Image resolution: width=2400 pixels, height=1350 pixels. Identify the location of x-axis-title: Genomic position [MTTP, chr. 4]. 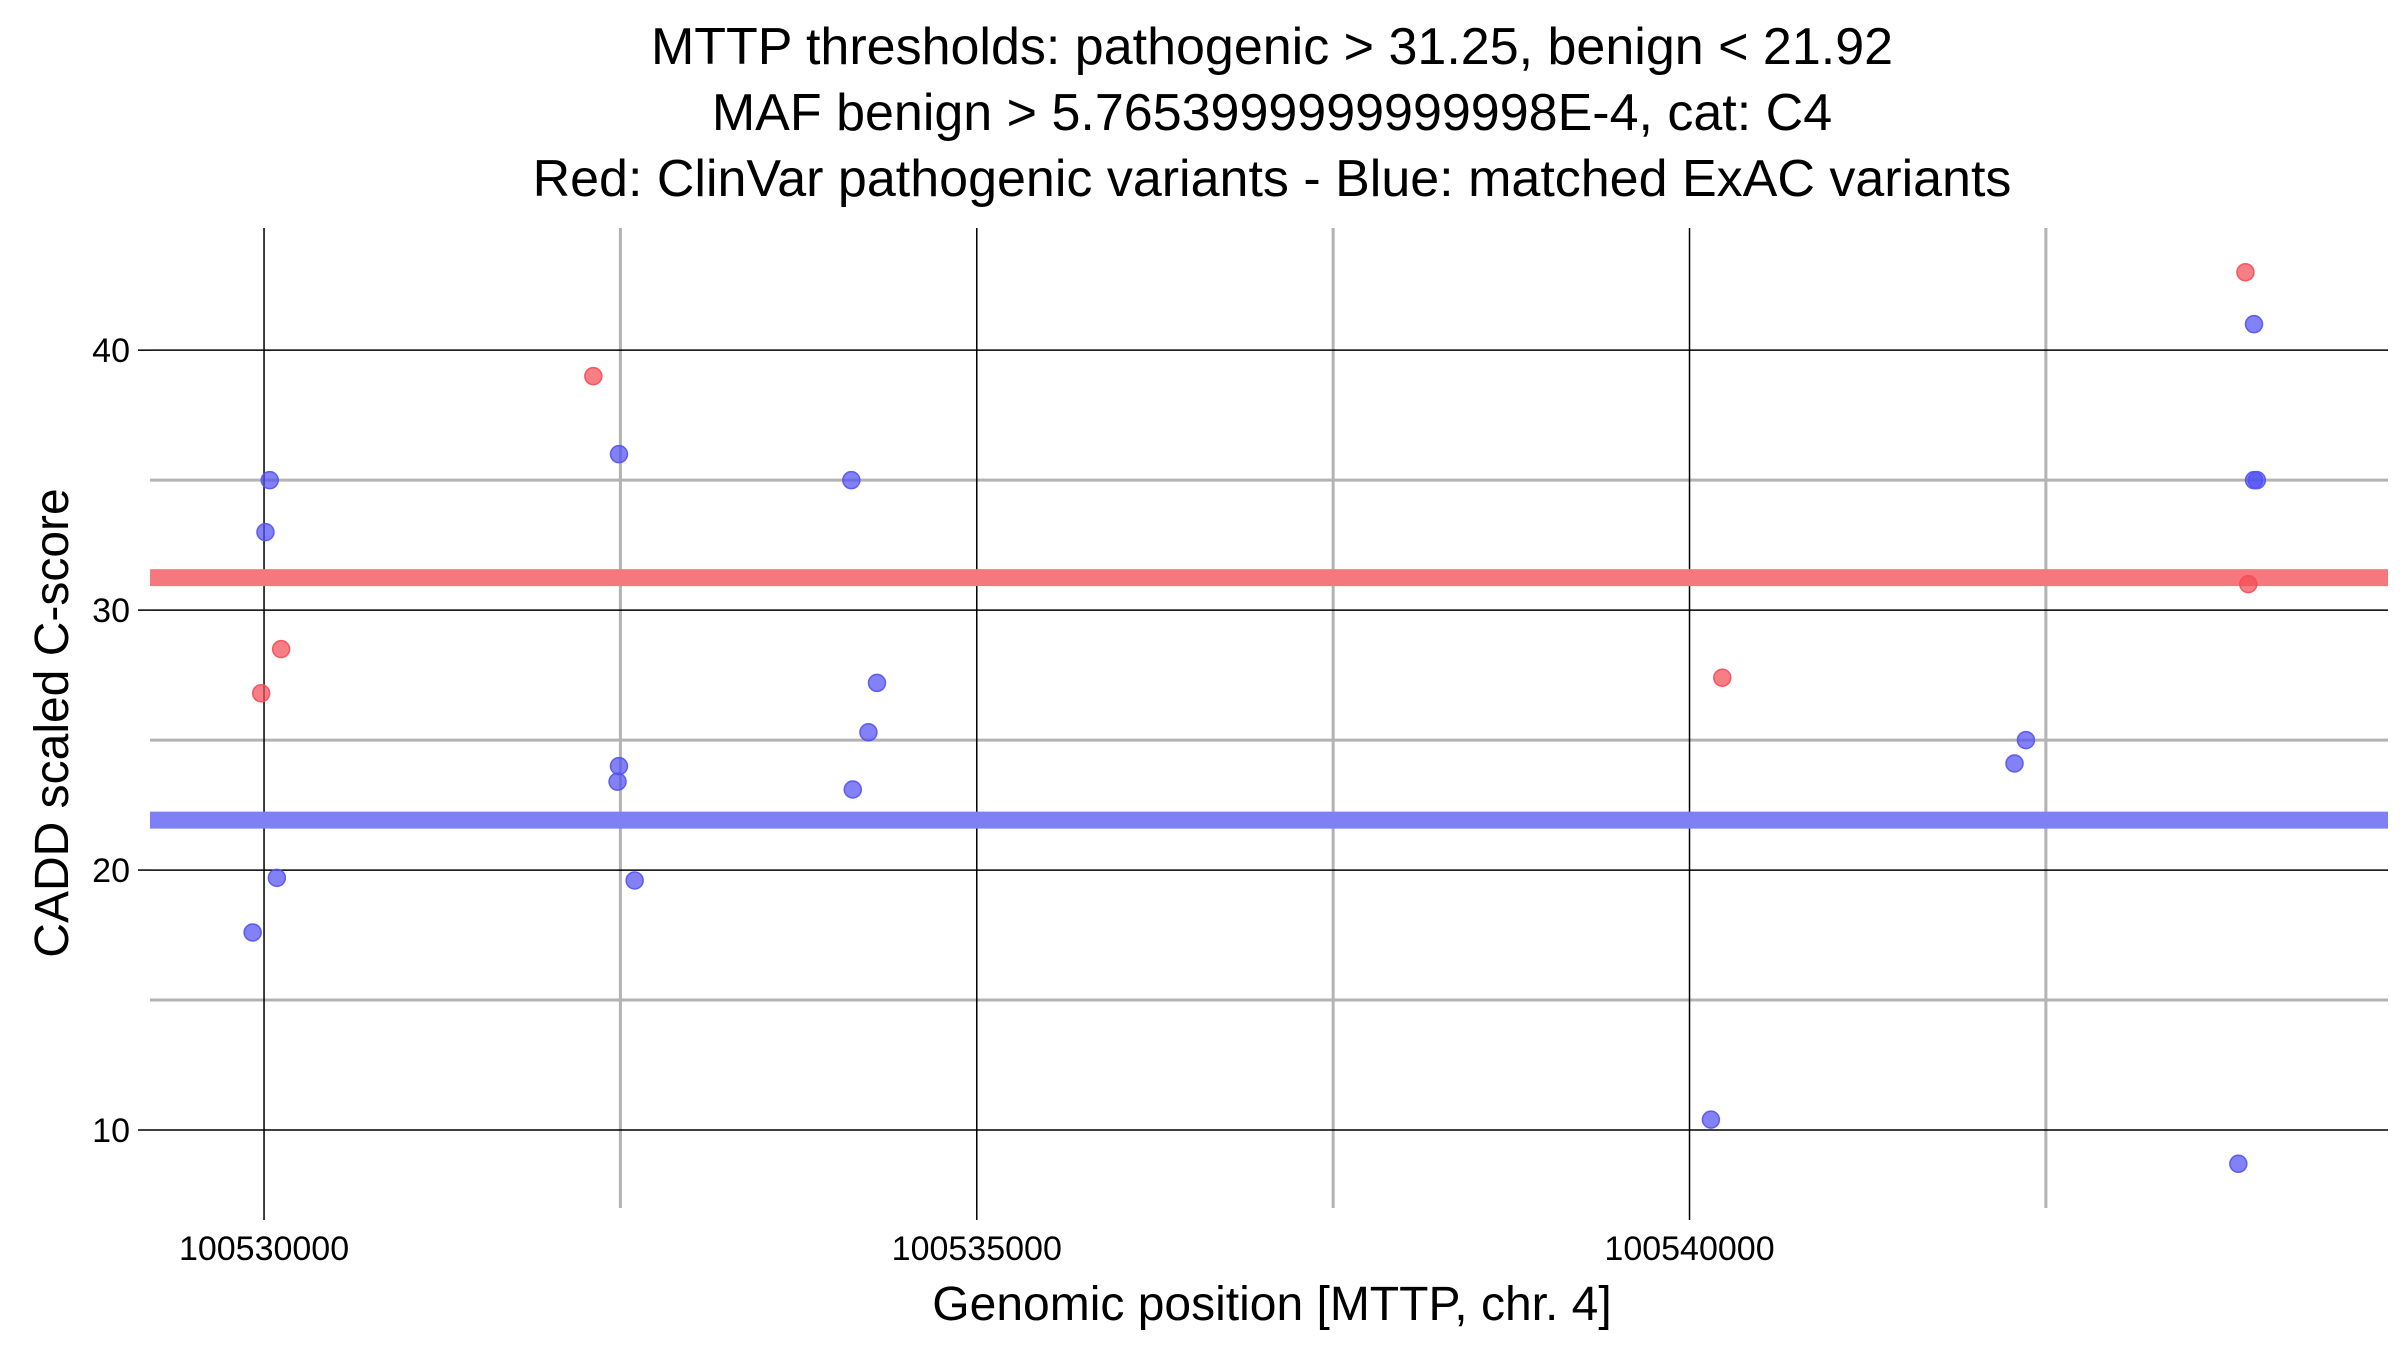
(1271, 1304).